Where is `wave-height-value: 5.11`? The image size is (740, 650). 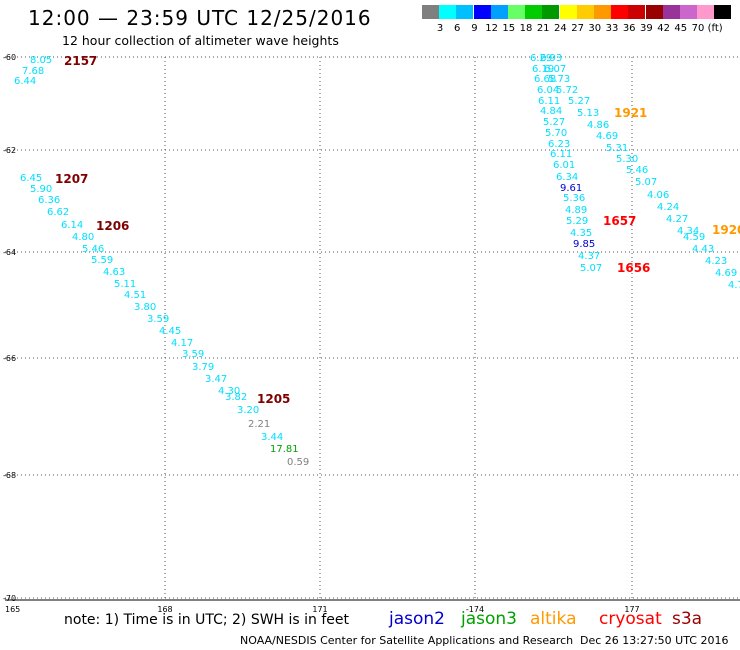
wave-height-value: 5.11 is located at coordinates (125, 284).